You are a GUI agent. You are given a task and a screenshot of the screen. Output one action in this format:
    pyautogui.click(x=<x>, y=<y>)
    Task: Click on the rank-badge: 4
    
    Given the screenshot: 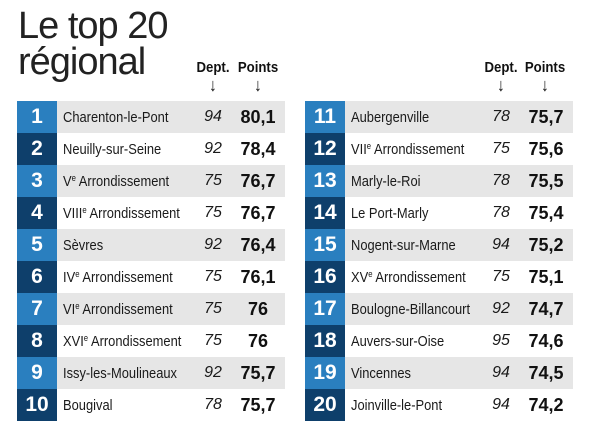 What is the action you would take?
    pyautogui.click(x=37, y=213)
    